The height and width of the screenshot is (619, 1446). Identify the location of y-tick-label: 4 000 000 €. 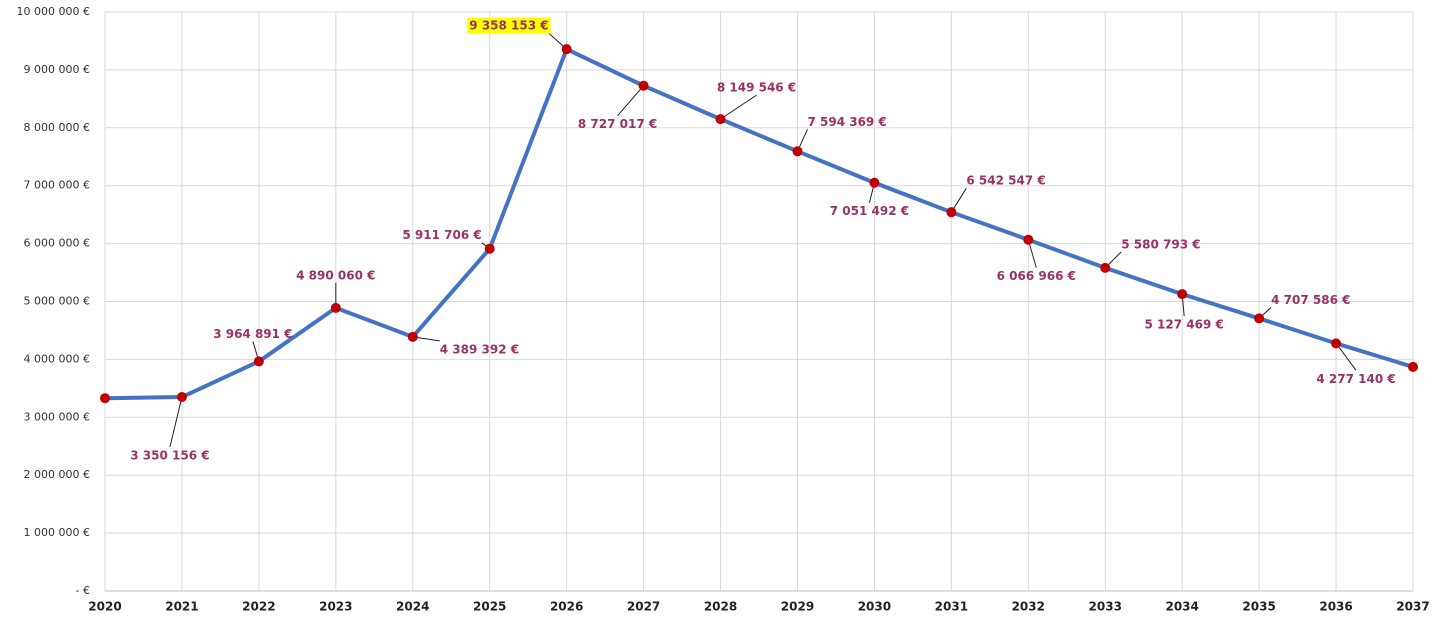
(57, 358).